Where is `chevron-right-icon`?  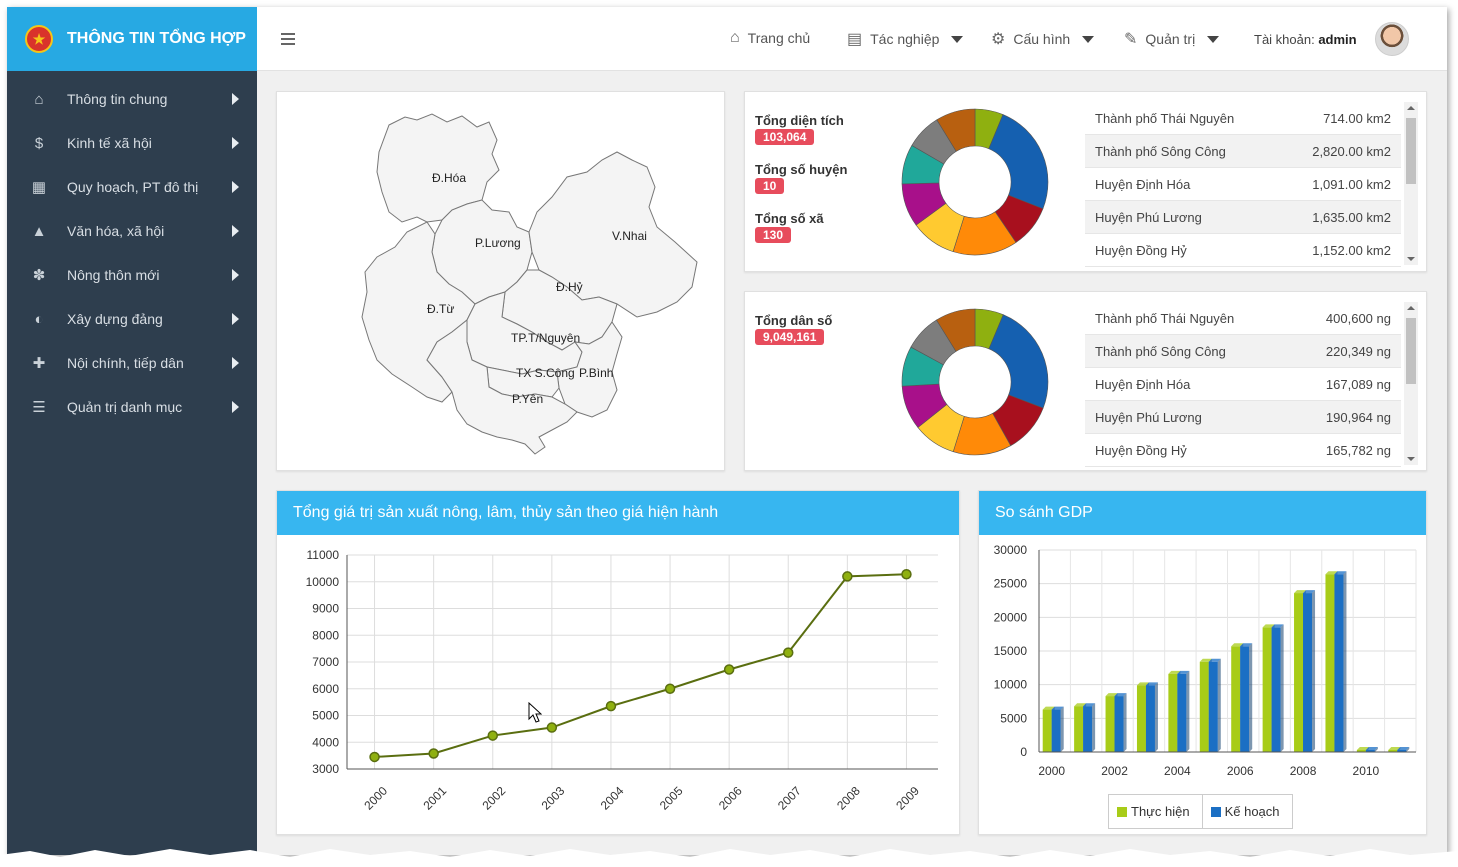 chevron-right-icon is located at coordinates (235, 187).